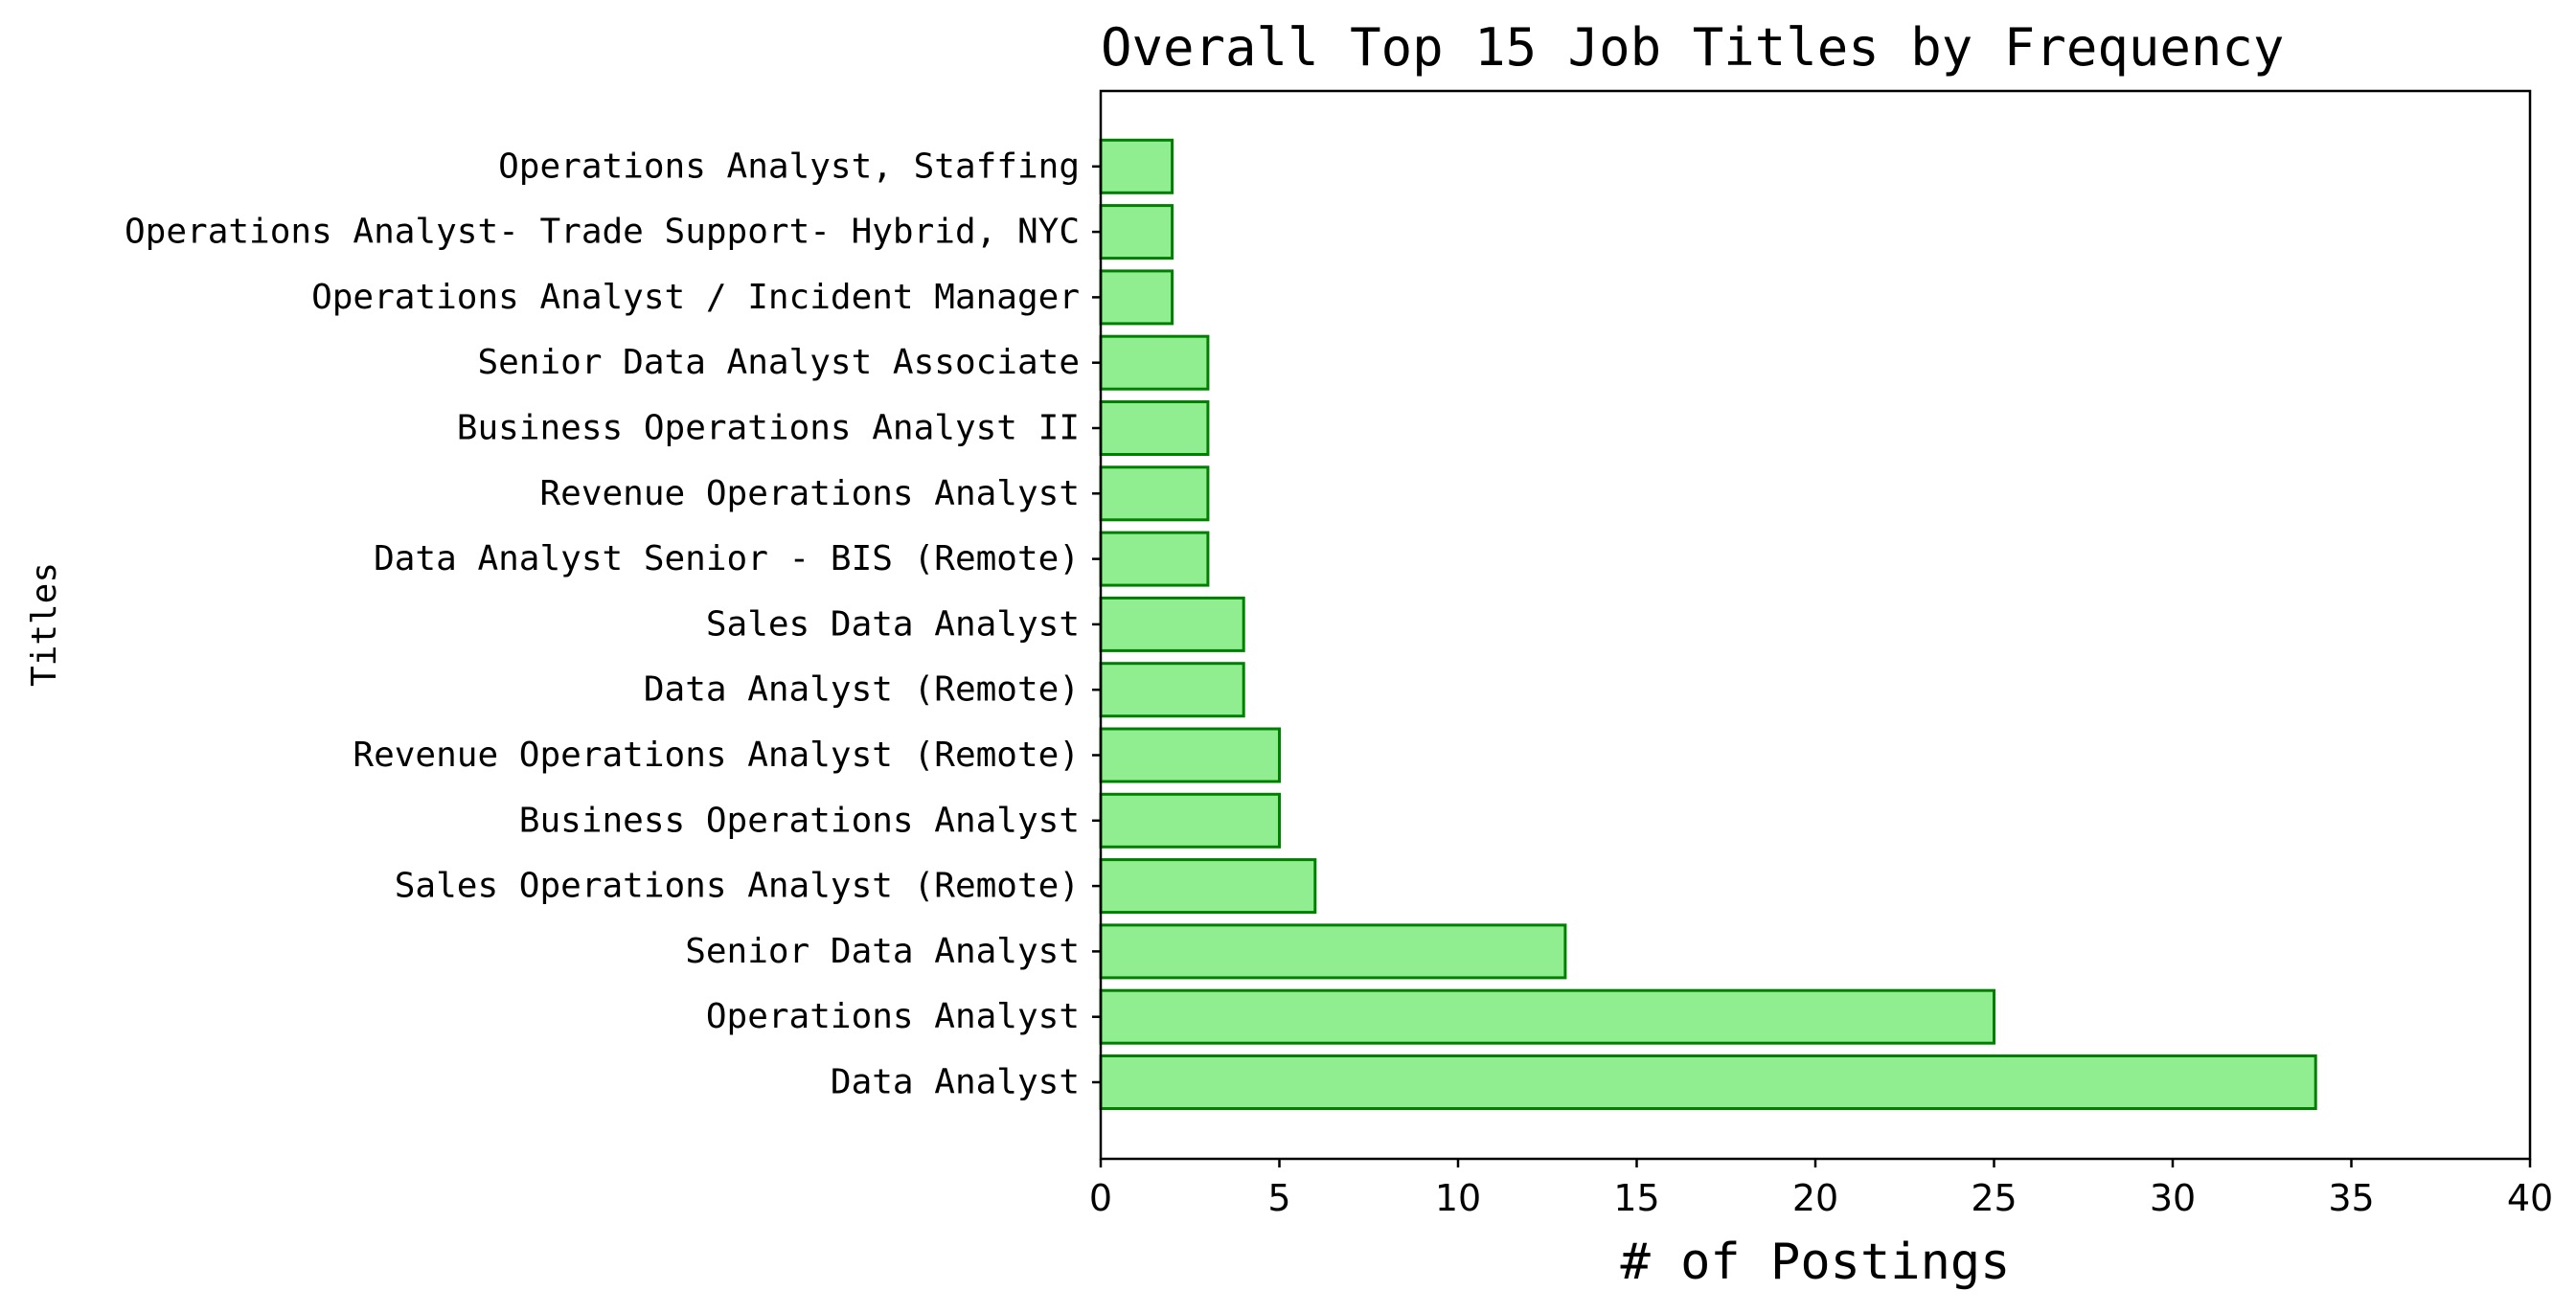  Describe the element at coordinates (1994, 1198) in the screenshot. I see `x-tick-label: 25` at that location.